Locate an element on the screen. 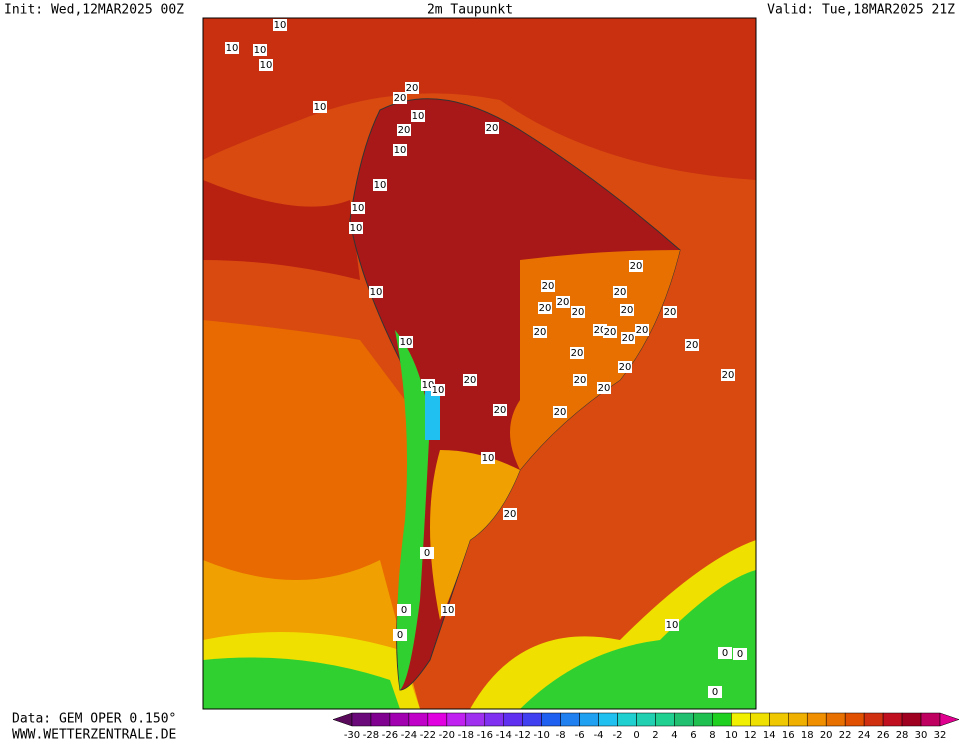 Image resolution: width=959 pixels, height=745 pixels. colorbar-tick-label: -8 is located at coordinates (561, 735).